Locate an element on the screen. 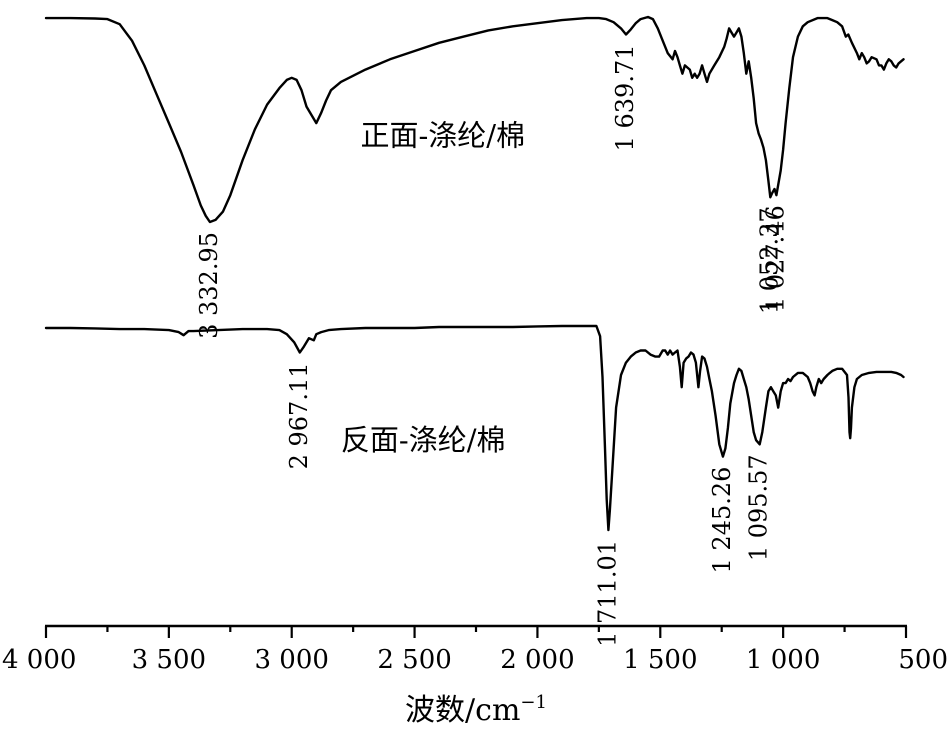  series-label-back: 反面-涤纶/棉 is located at coordinates (423, 440).